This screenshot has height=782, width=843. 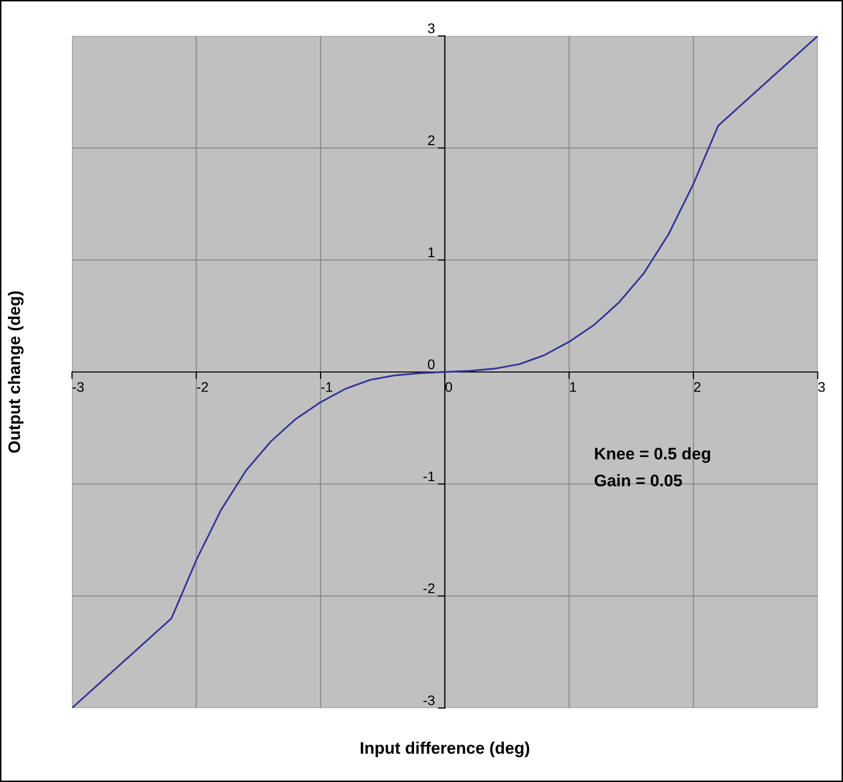 What do you see at coordinates (326, 387) in the screenshot?
I see `x-tick-label: -1` at bounding box center [326, 387].